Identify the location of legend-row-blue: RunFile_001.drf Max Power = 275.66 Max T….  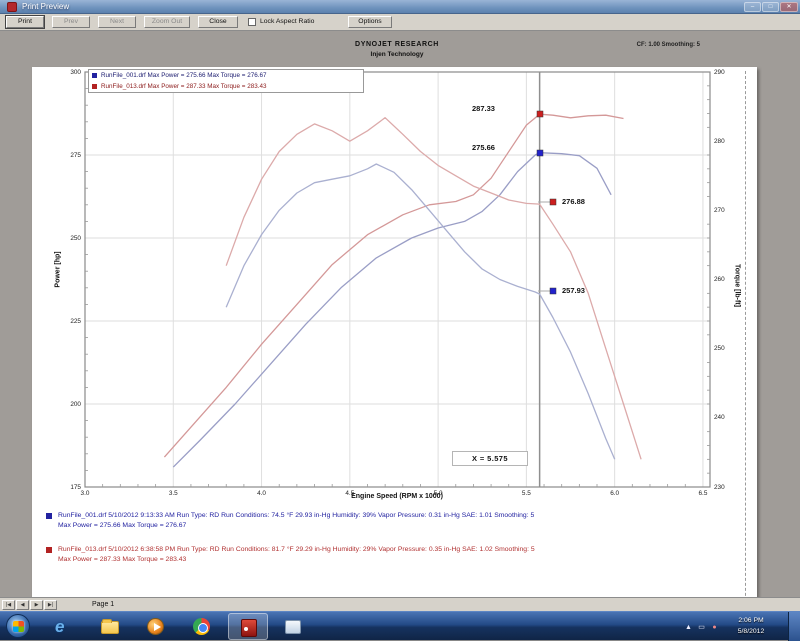
(226, 75).